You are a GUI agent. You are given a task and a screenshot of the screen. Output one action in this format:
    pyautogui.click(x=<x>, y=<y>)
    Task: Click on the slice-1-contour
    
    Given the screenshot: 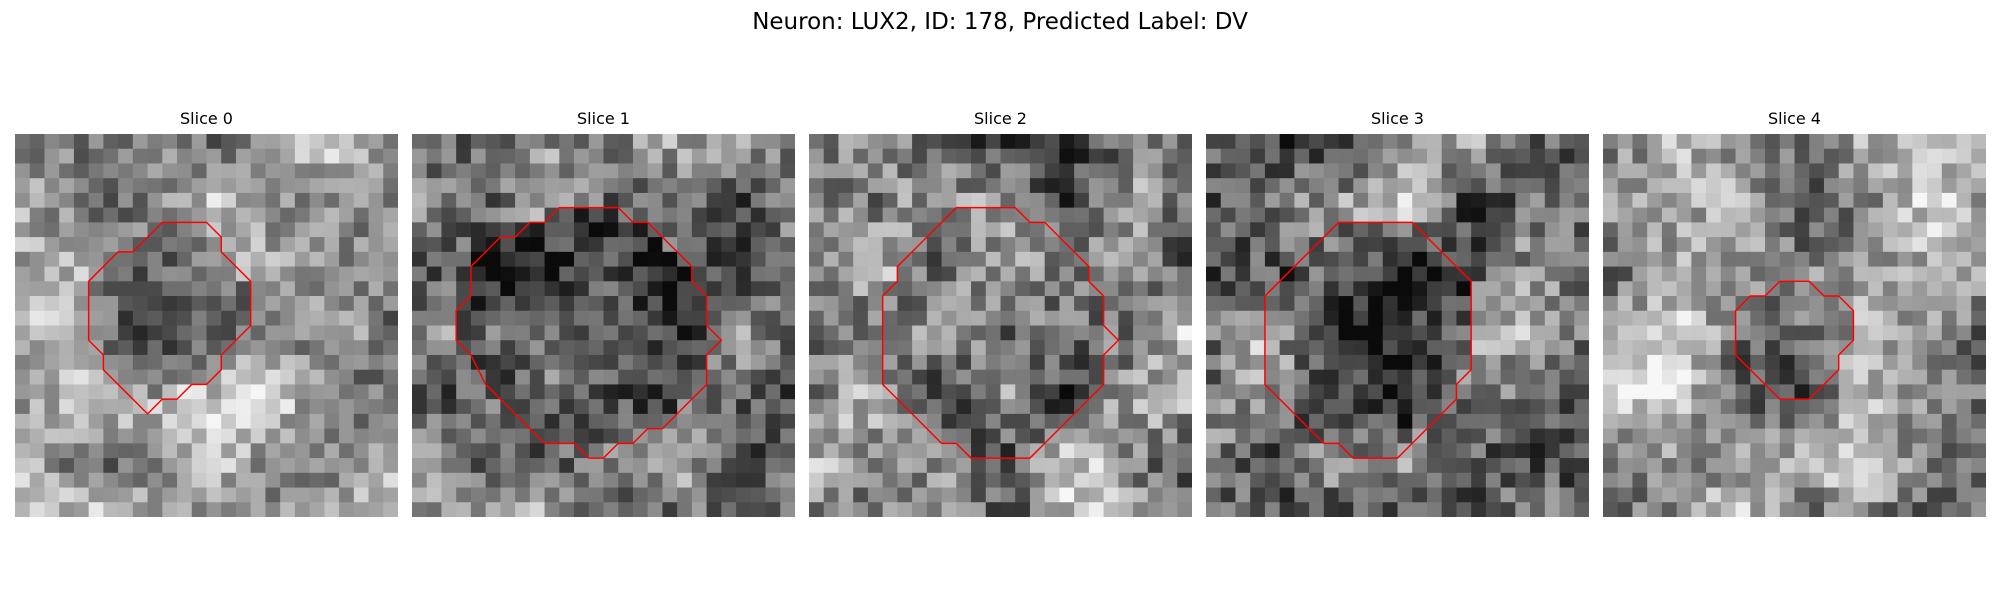 What is the action you would take?
    pyautogui.click(x=589, y=332)
    